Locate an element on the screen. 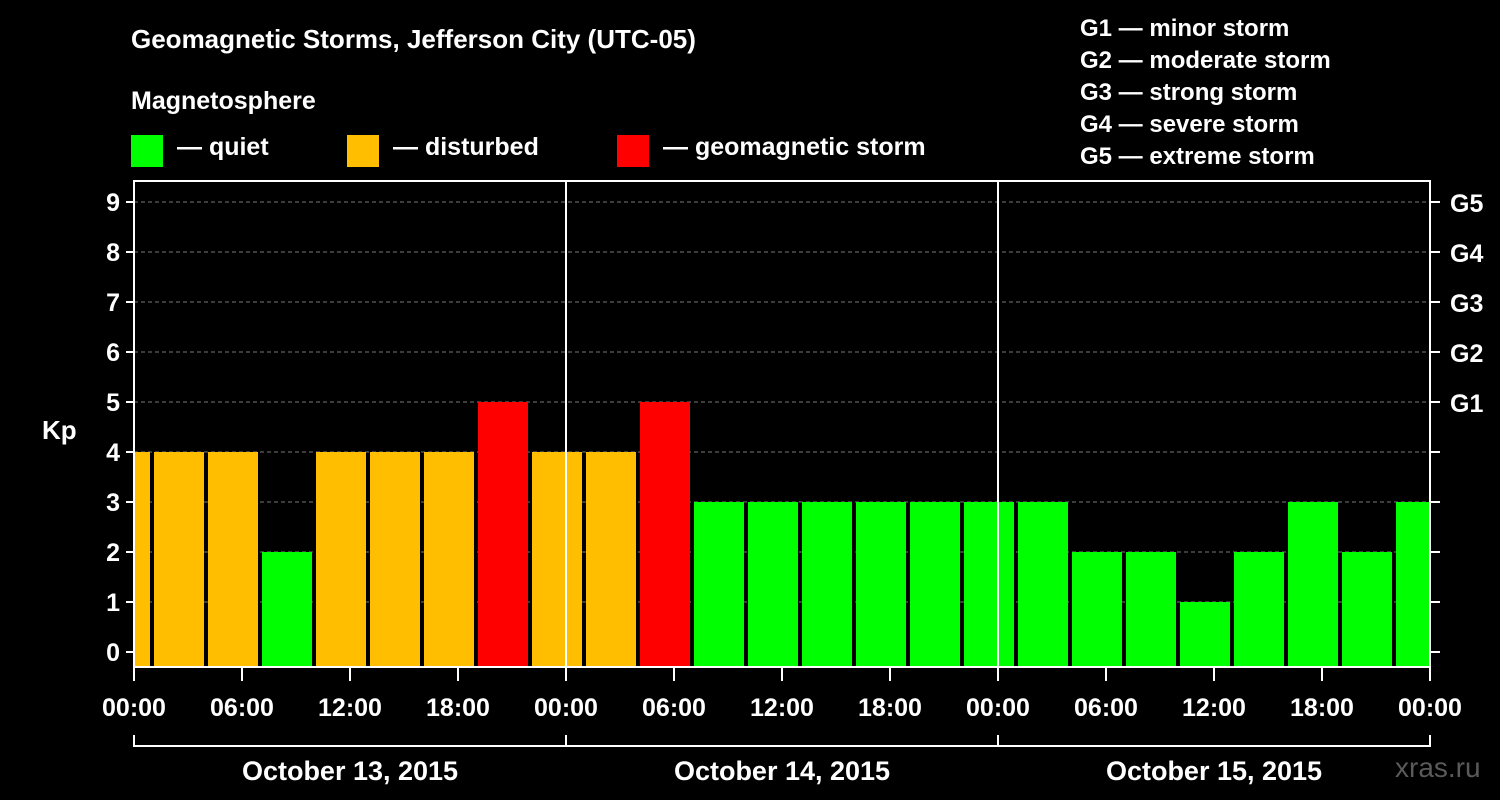 The height and width of the screenshot is (800, 1500). x-tick-label-7: 18:00 is located at coordinates (890, 708).